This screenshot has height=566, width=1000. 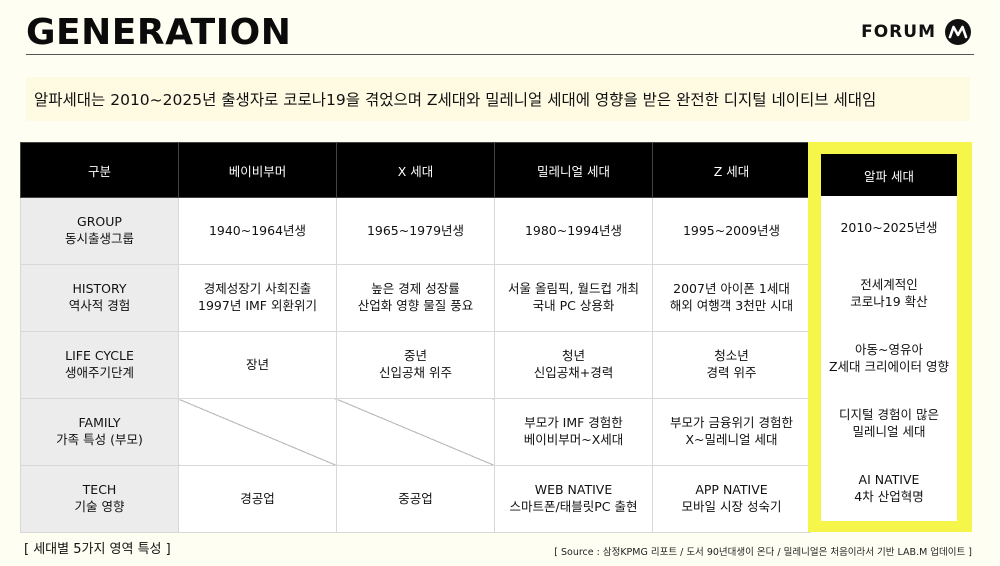 What do you see at coordinates (573, 499) in the screenshot?
I see `table-cell: WEB NATIVE 스마트폰/태블릿PC 출현` at bounding box center [573, 499].